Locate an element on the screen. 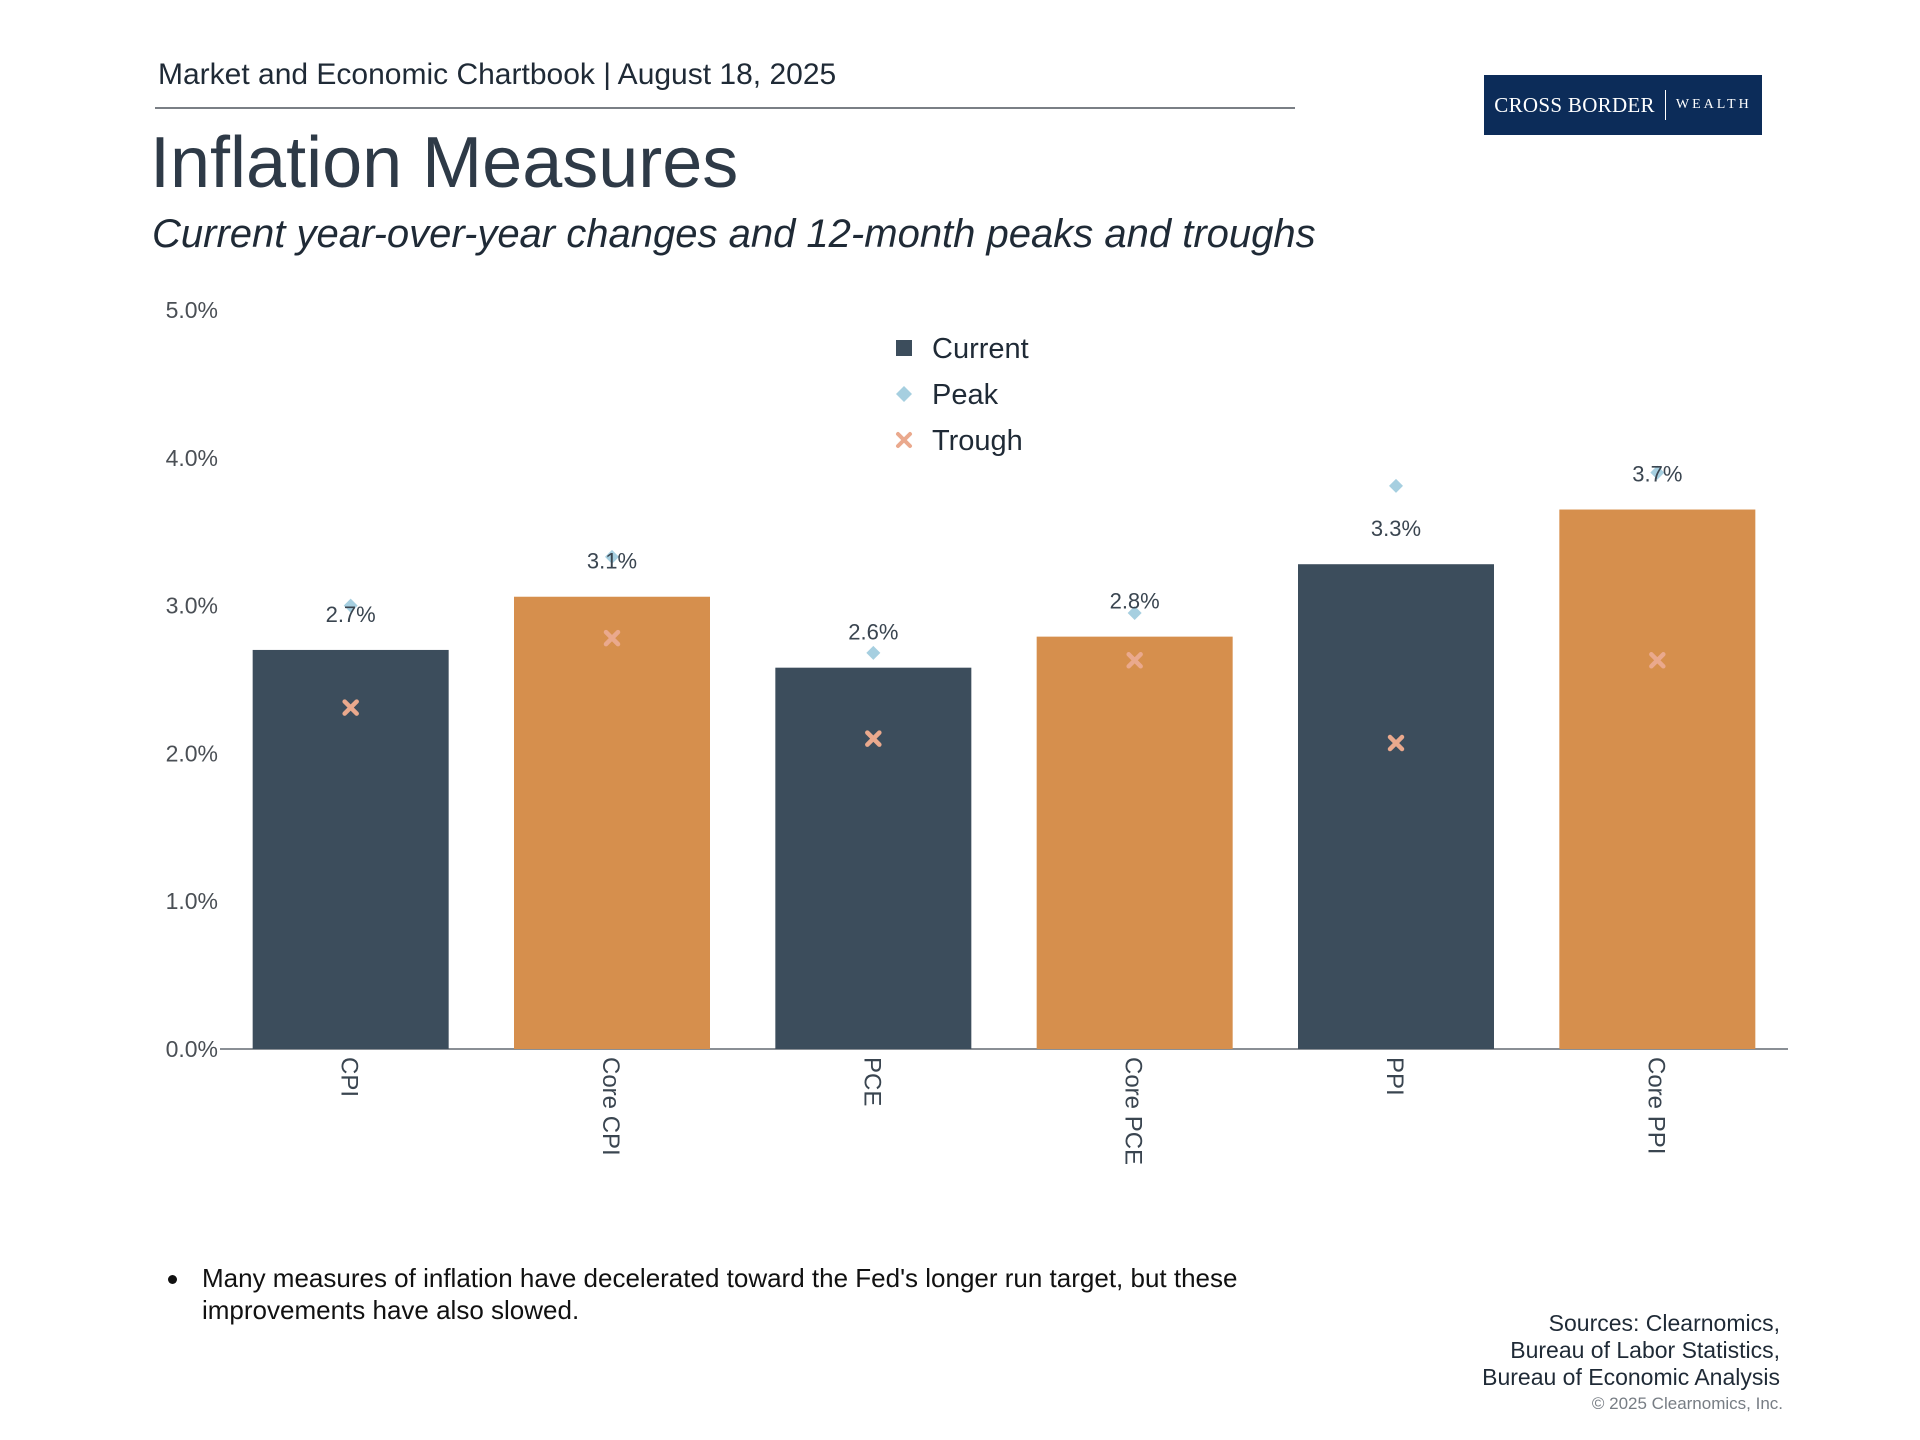  y-tick-label: 5.0% is located at coordinates (192, 310).